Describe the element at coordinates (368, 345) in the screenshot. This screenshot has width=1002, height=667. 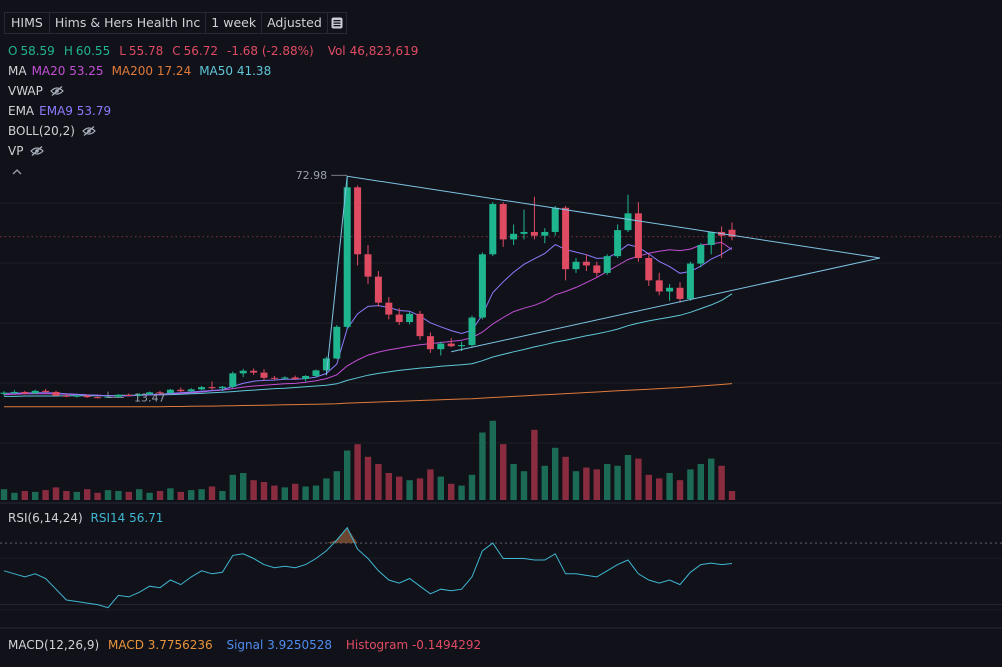
I see `ma50-line` at that location.